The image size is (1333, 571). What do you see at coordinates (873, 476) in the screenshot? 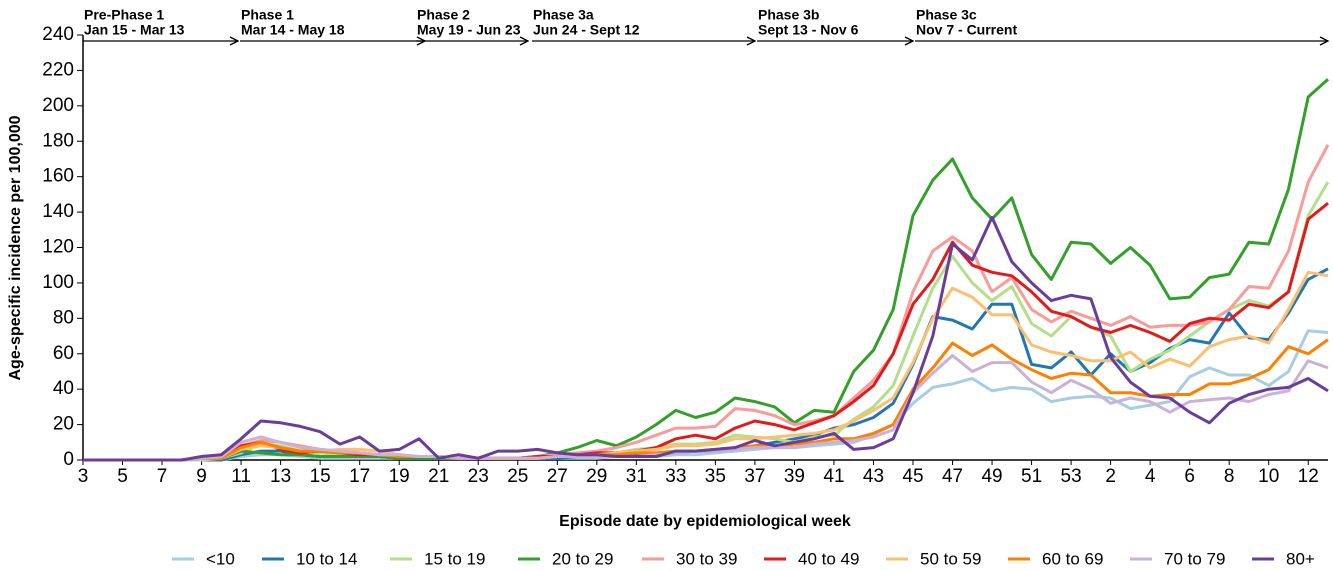
I see `x-tick-label: 43` at bounding box center [873, 476].